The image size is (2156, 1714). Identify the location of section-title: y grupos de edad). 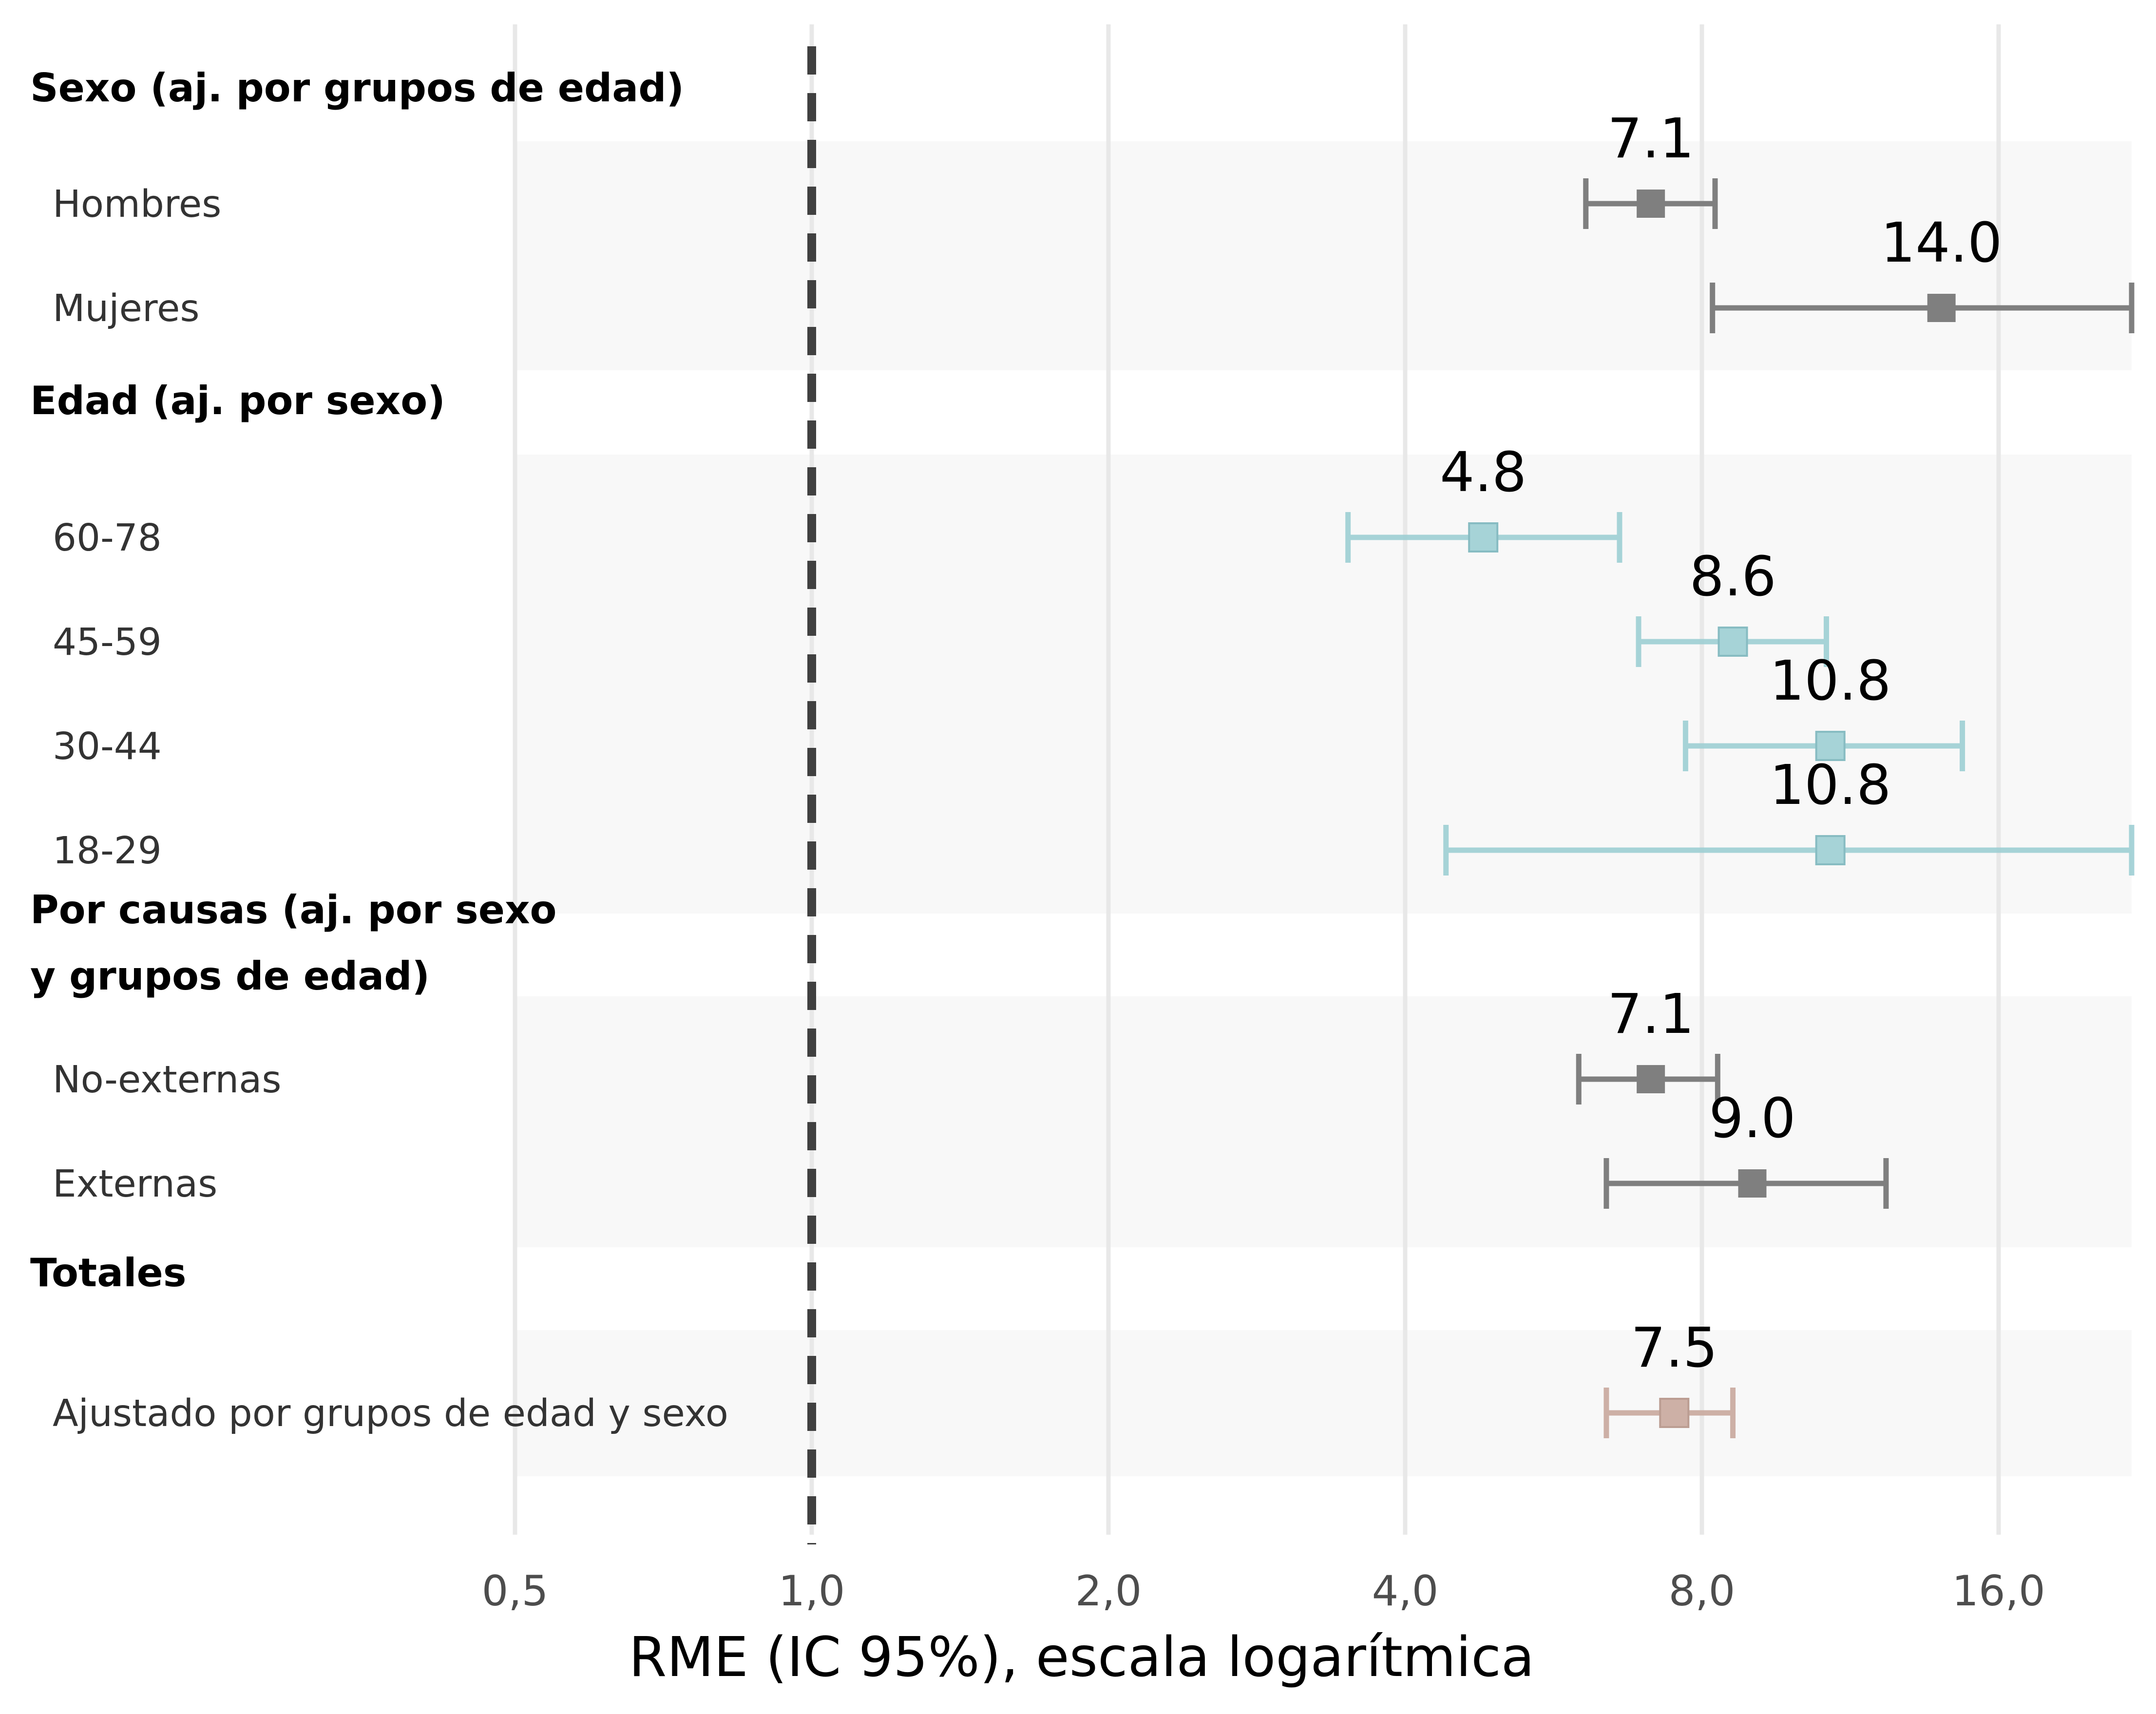
(230, 976).